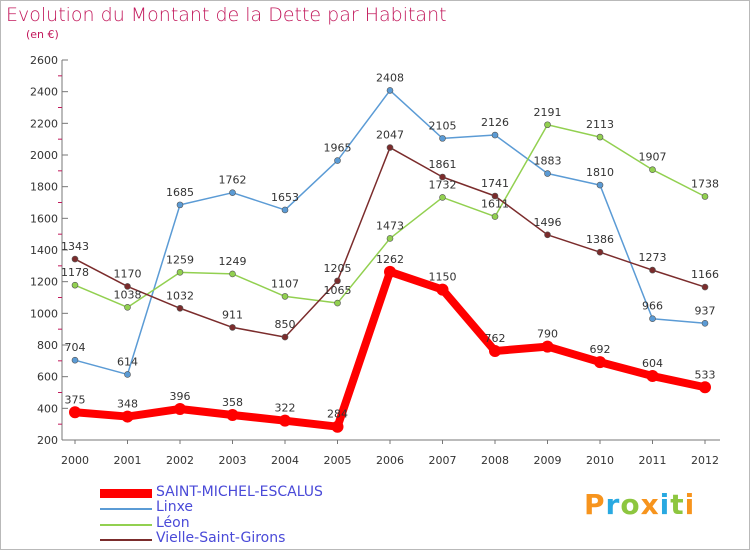 This screenshot has height=550, width=750. Describe the element at coordinates (495, 338) in the screenshot. I see `data-label: 762` at that location.